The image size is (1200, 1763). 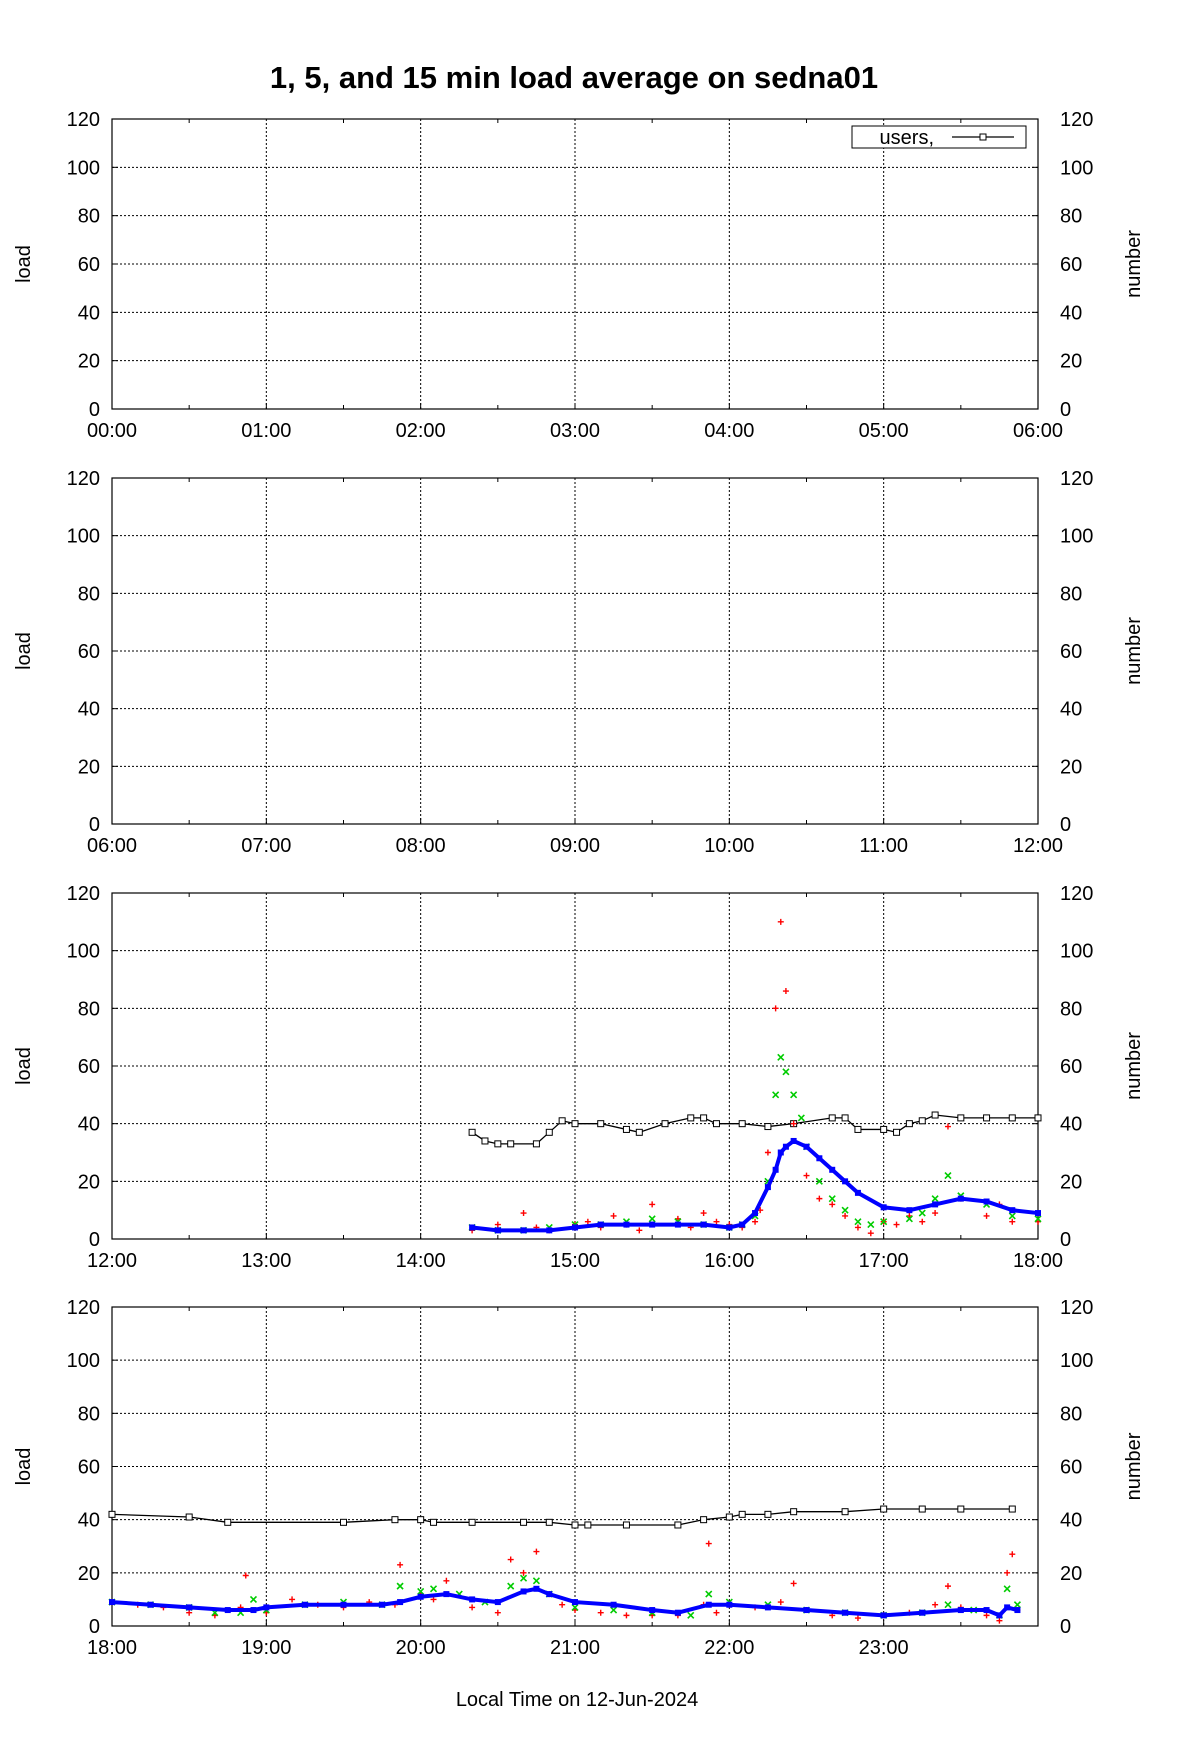 I want to click on y2-axis-label: number, so click(x=1134, y=651).